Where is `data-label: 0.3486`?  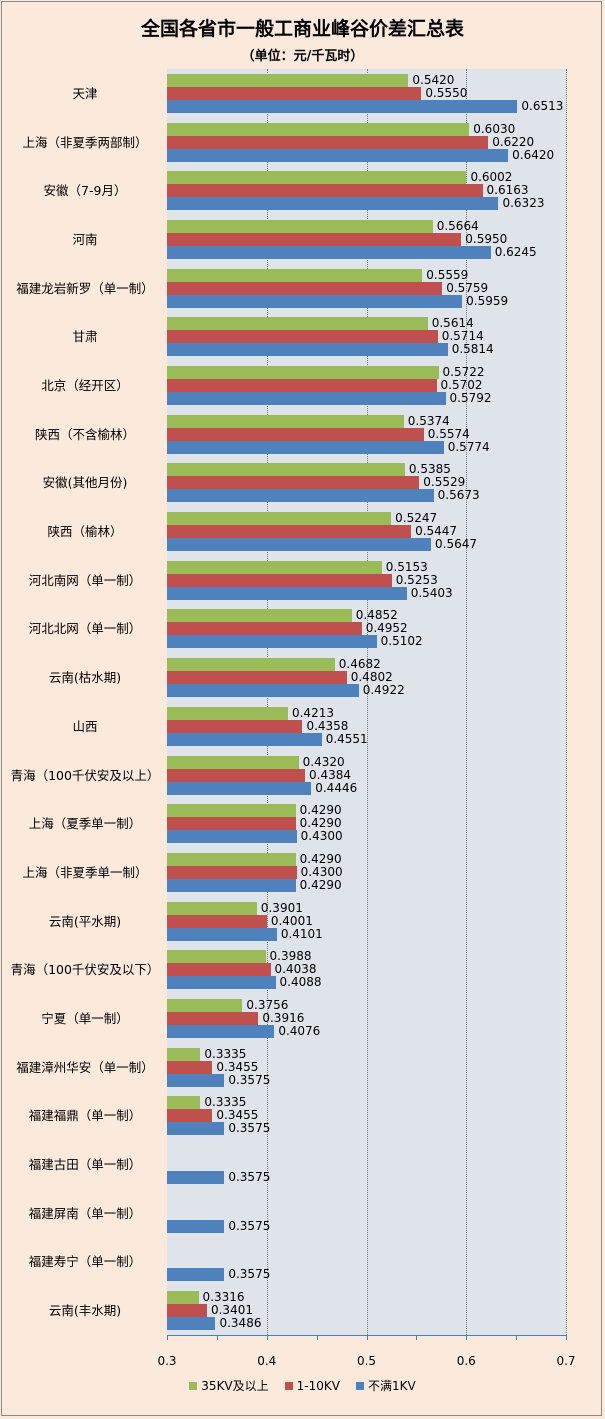 data-label: 0.3486 is located at coordinates (240, 1323).